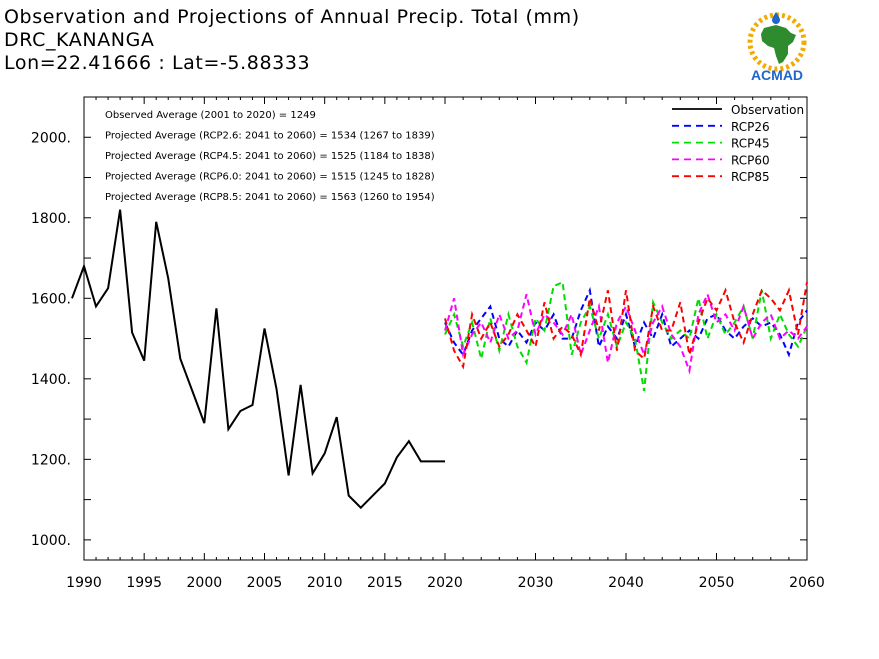 The image size is (879, 659). I want to click on series-line-rcp45, so click(626, 336).